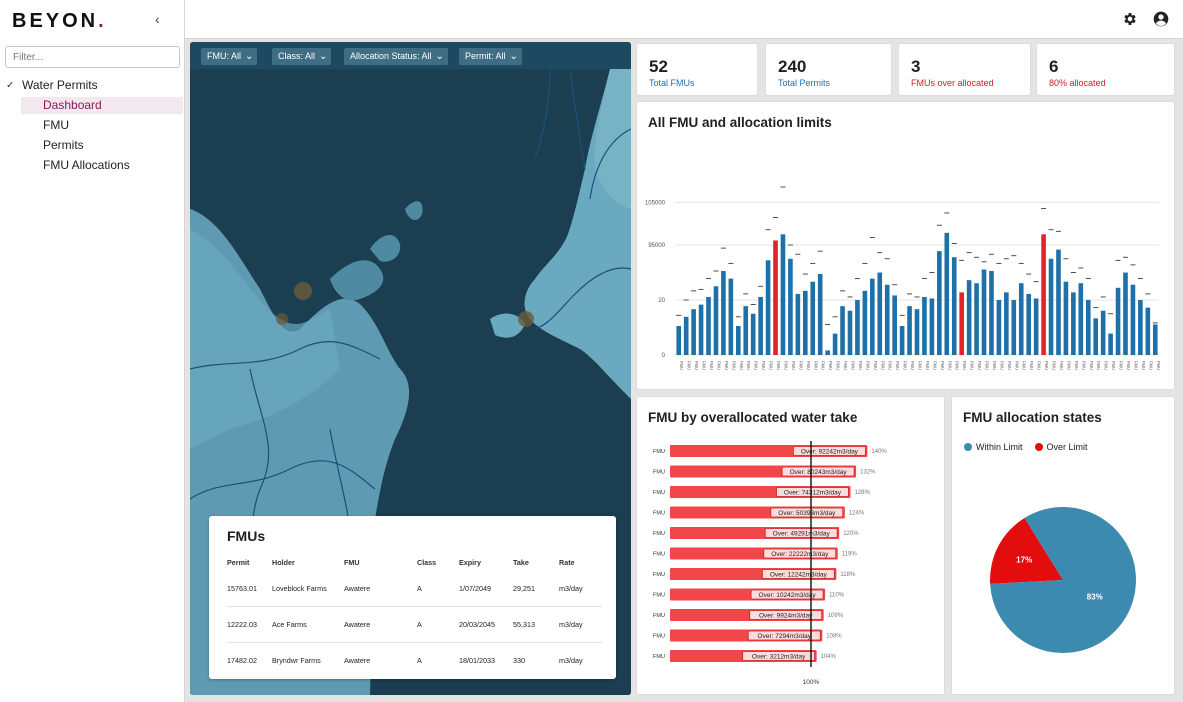 Image resolution: width=1183 pixels, height=702 pixels. Describe the element at coordinates (92, 57) in the screenshot. I see `filter-input` at that location.